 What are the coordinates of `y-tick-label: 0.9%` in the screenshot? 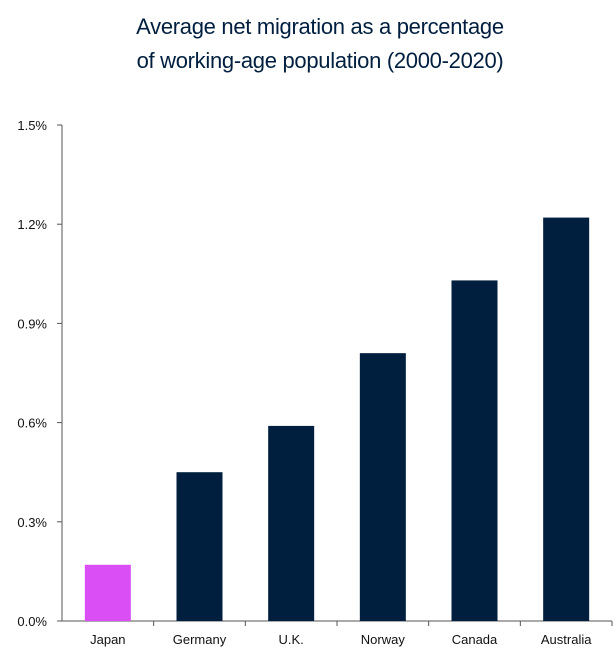 It's located at (32, 323).